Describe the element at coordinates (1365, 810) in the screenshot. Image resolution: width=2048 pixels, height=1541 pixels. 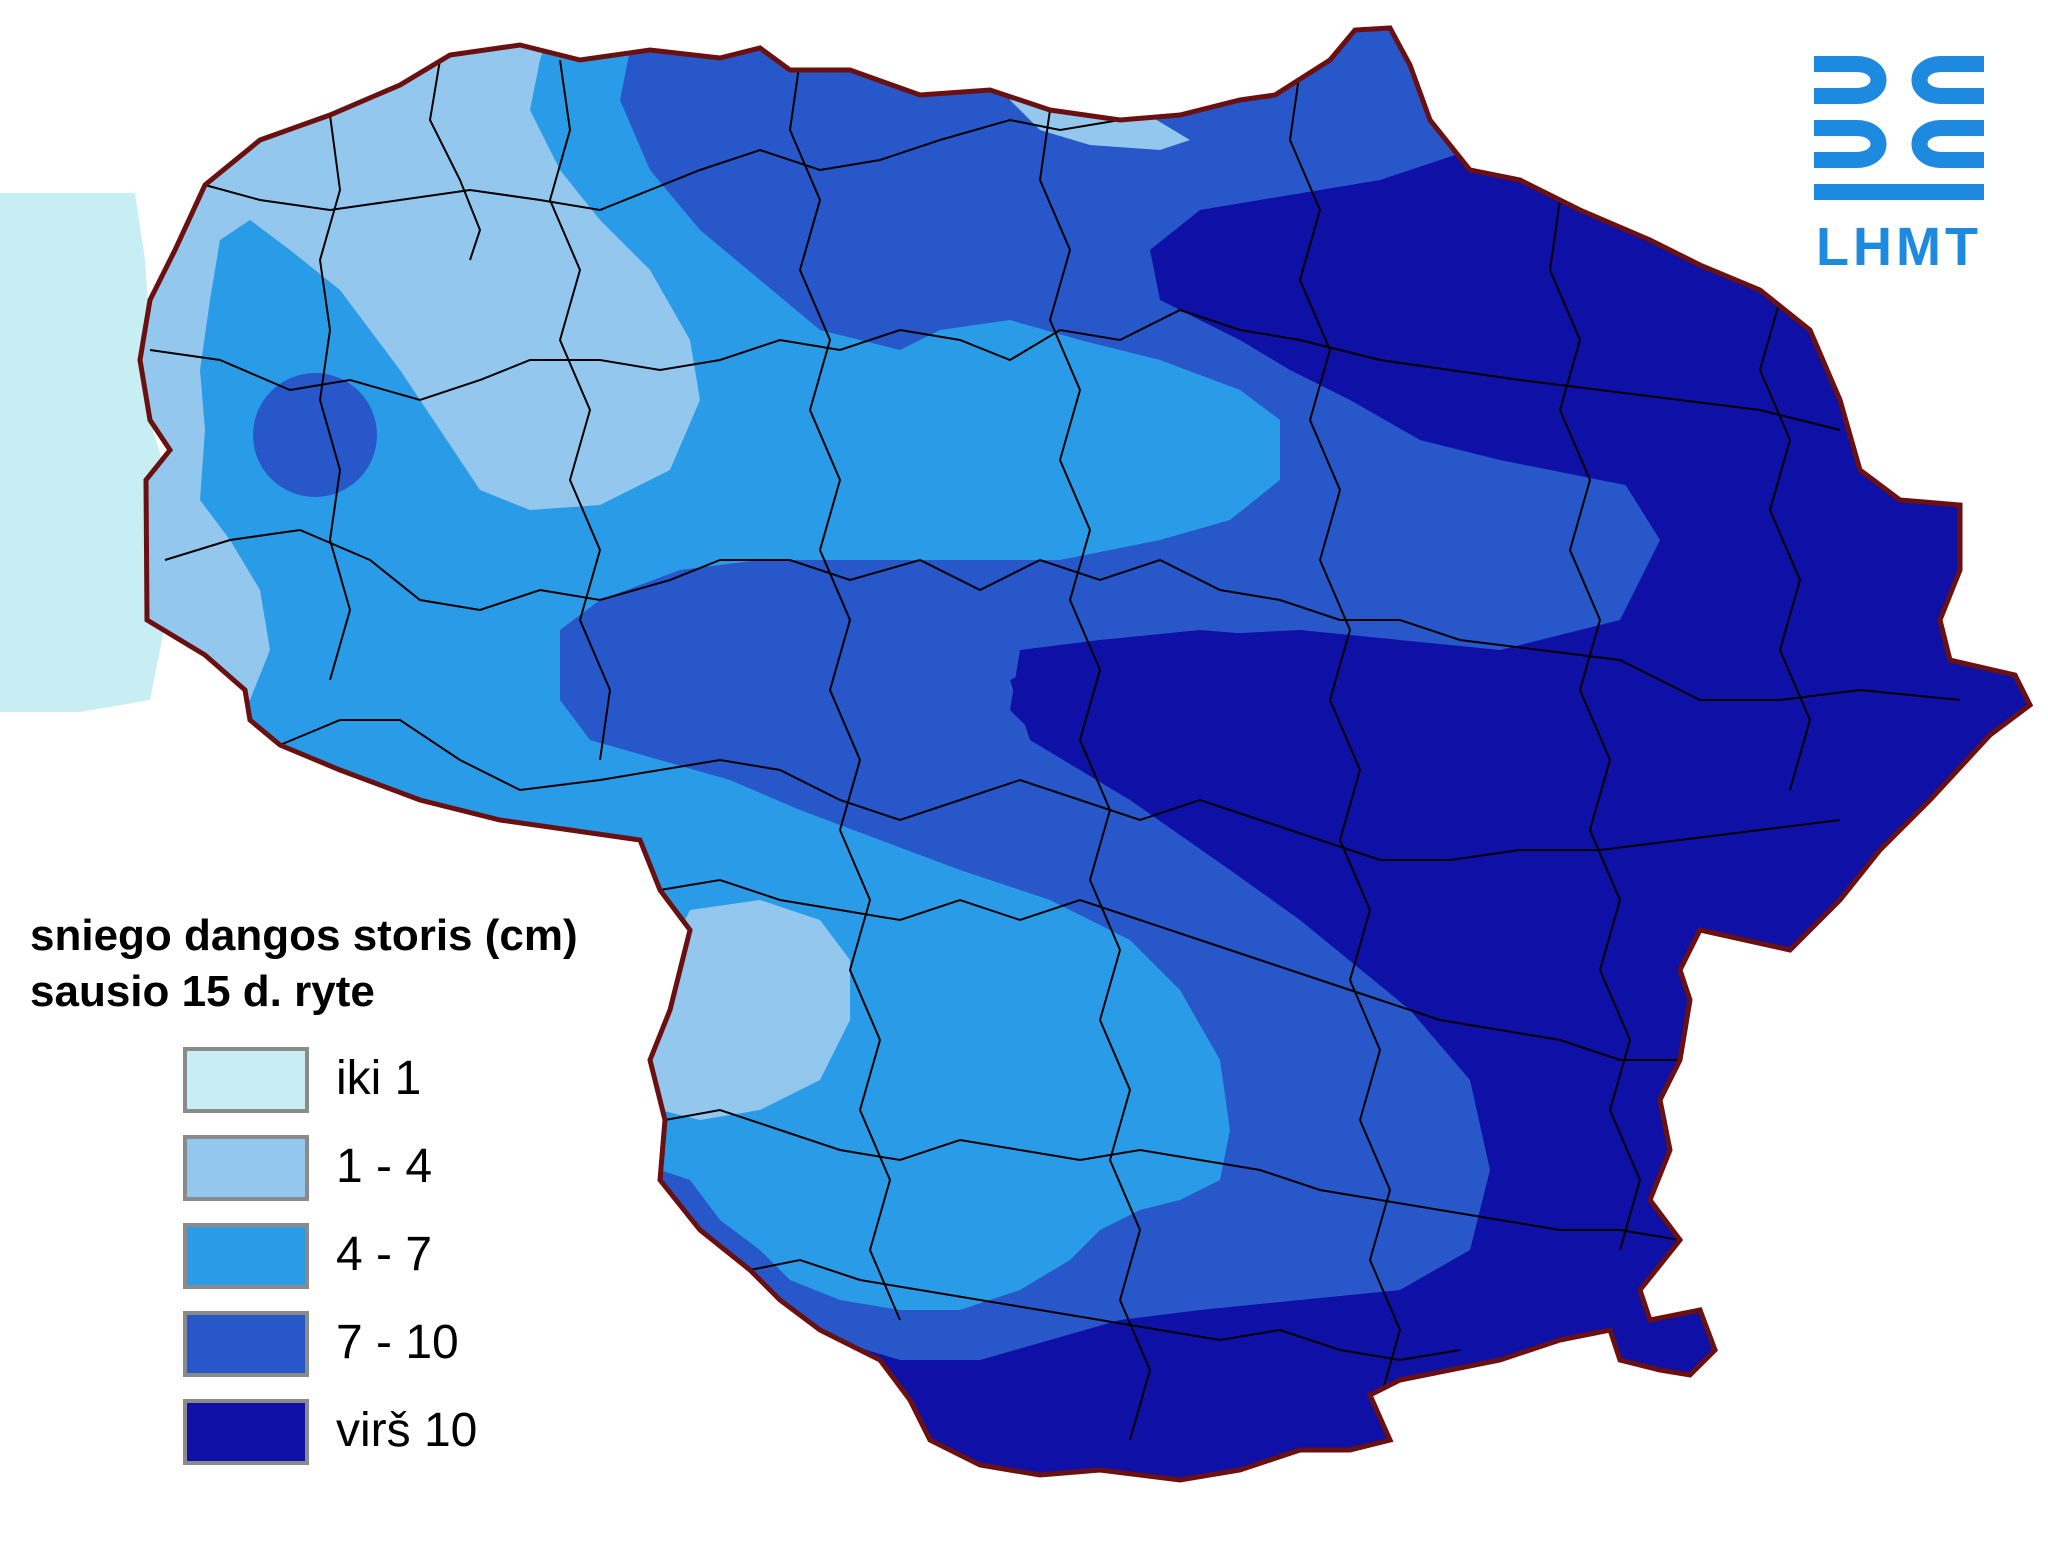
I see `zone-over-10-central-tongue` at that location.